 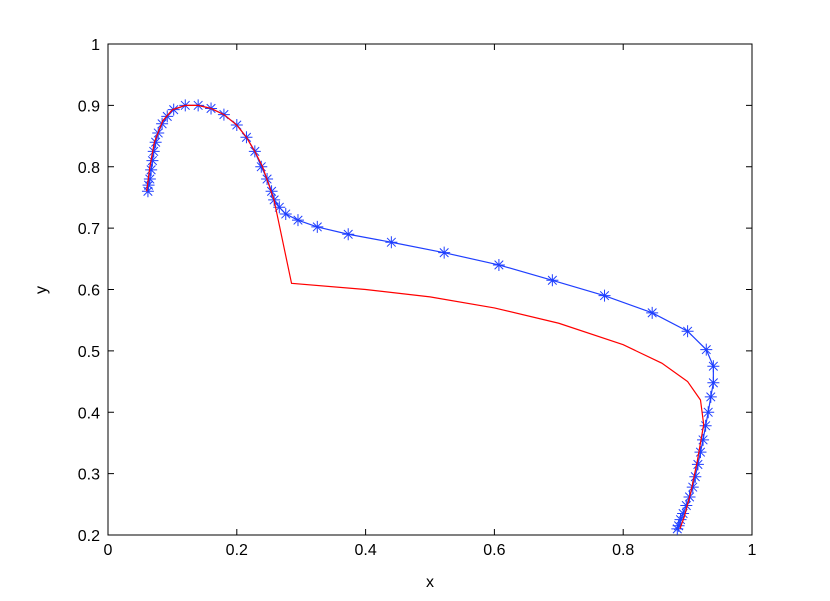 I want to click on y-tick-label: 0.8, so click(x=89, y=168).